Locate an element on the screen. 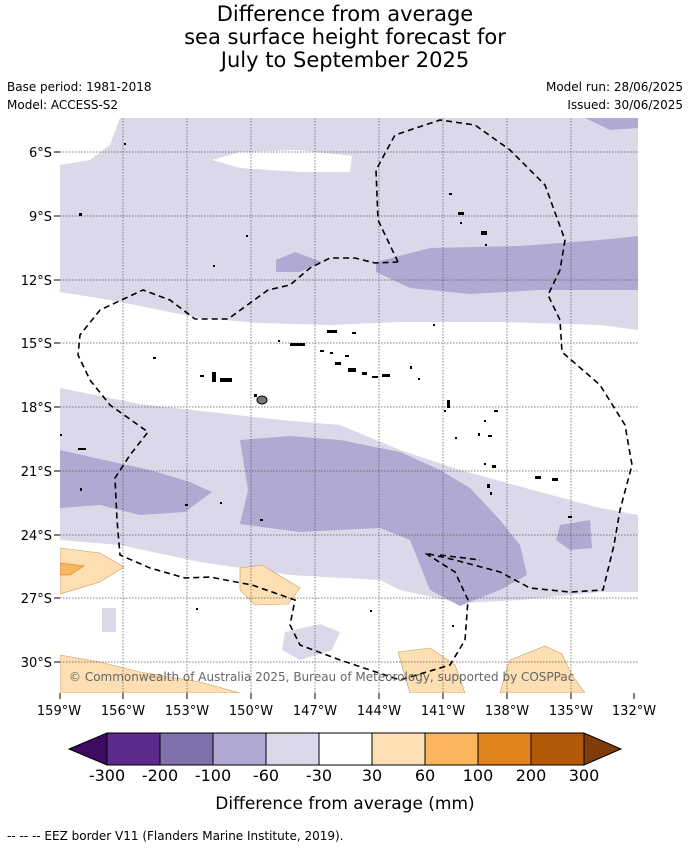  lat-label: 30°S is located at coordinates (36, 663).